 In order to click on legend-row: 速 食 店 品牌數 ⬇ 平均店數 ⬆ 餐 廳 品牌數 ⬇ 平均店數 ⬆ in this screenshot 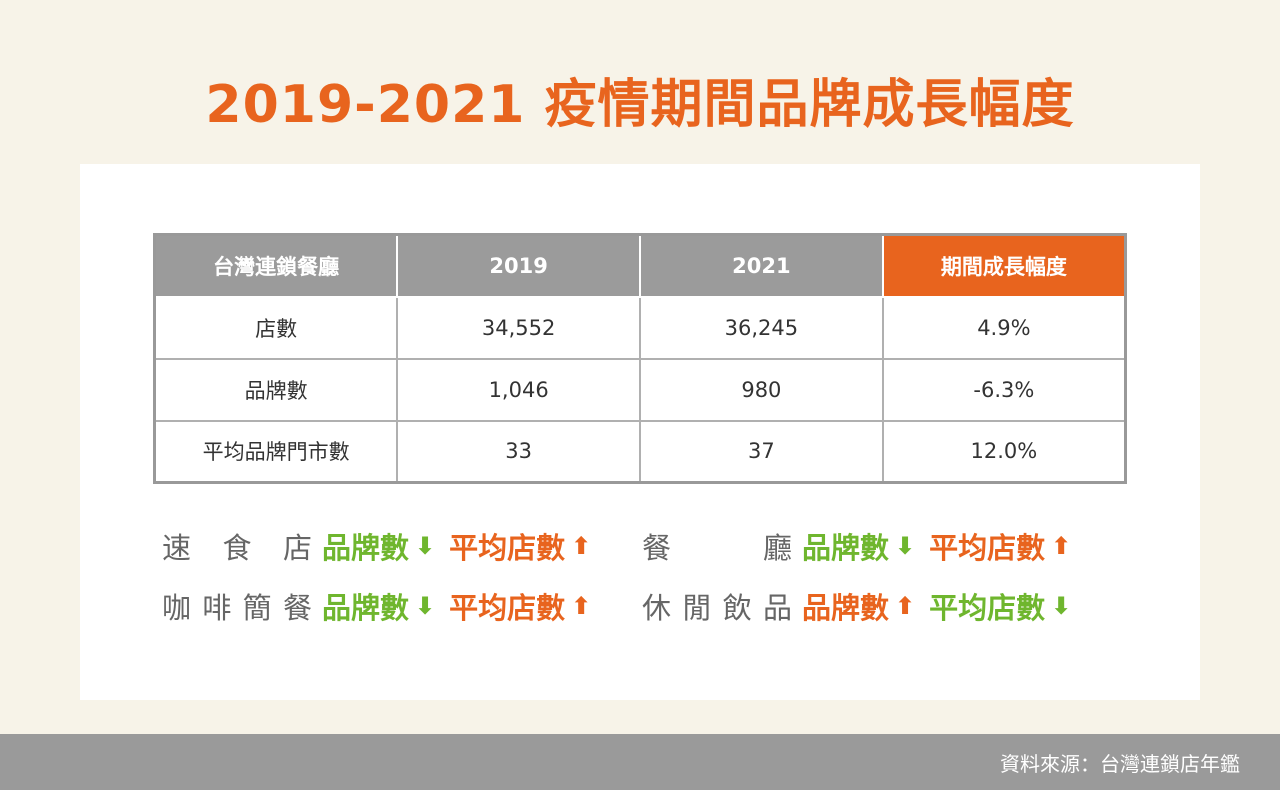, I will do `click(642, 546)`.